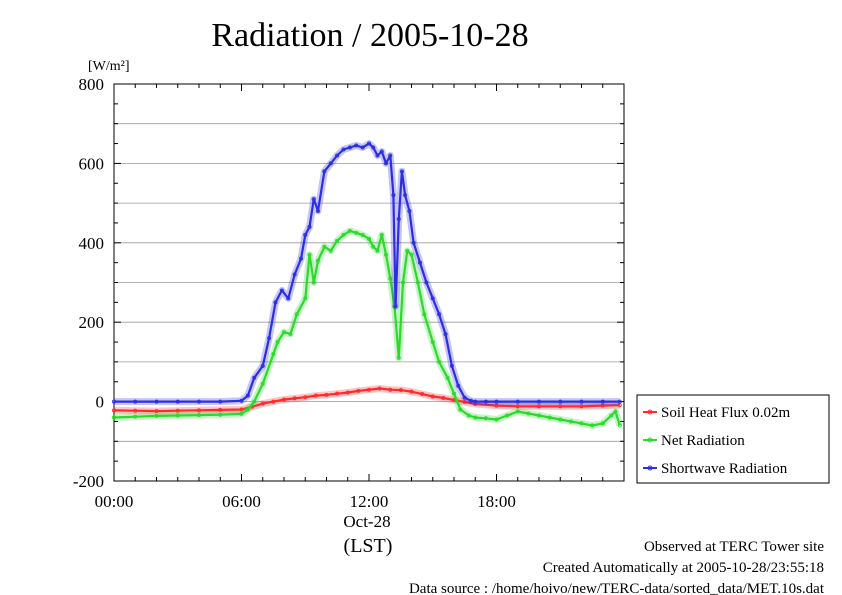 The image size is (842, 595). I want to click on y-tick-label: 200, so click(92, 322).